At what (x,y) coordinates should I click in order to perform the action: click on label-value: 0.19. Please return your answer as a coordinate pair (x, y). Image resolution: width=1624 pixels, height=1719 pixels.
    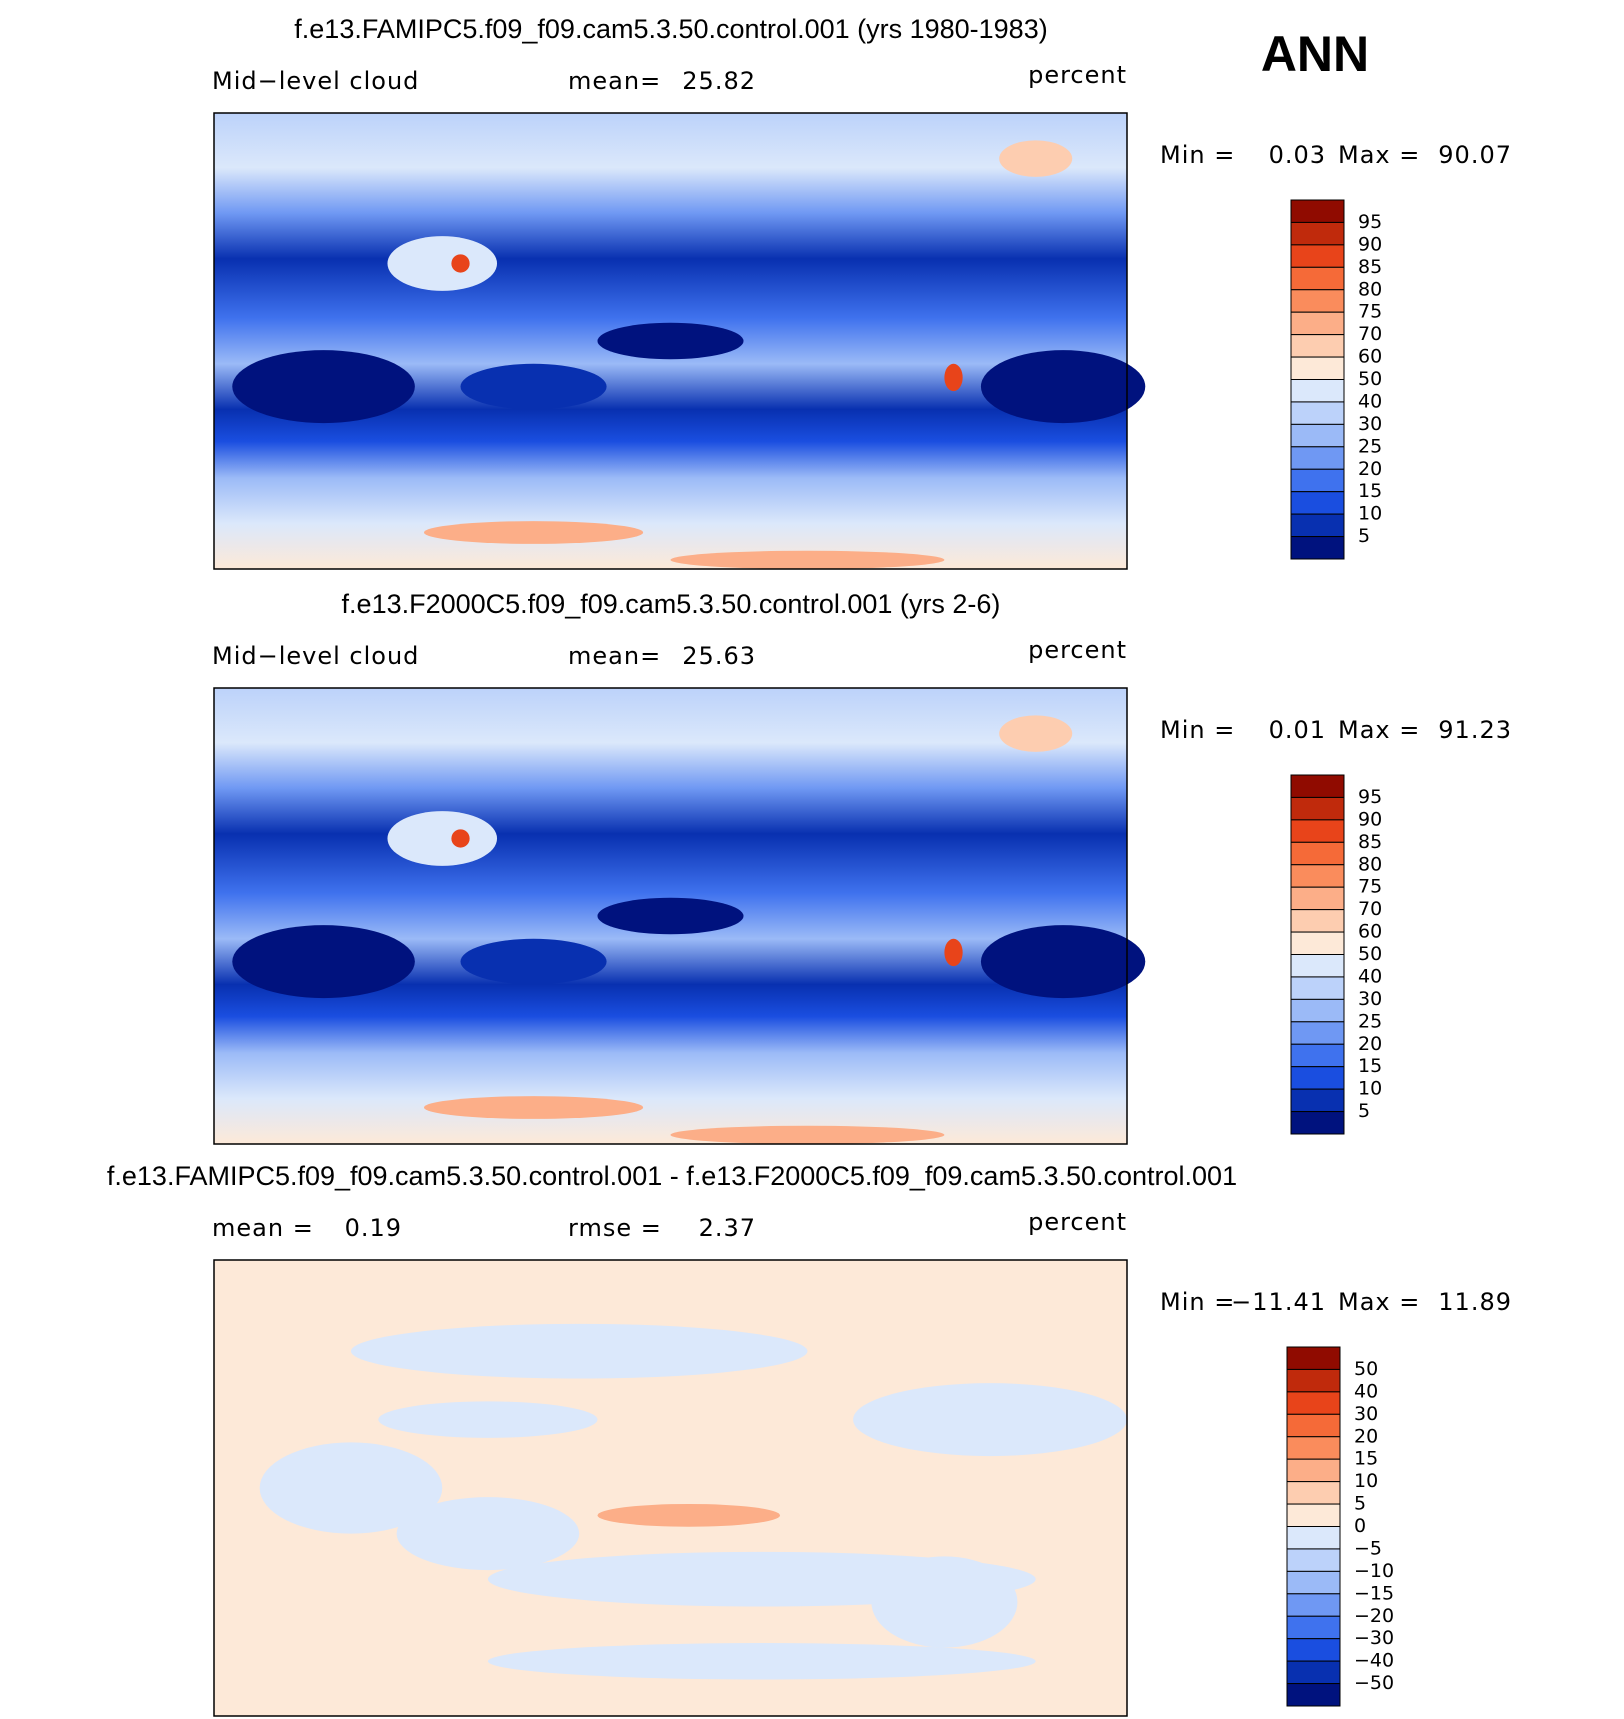
    Looking at the image, I should click on (373, 1228).